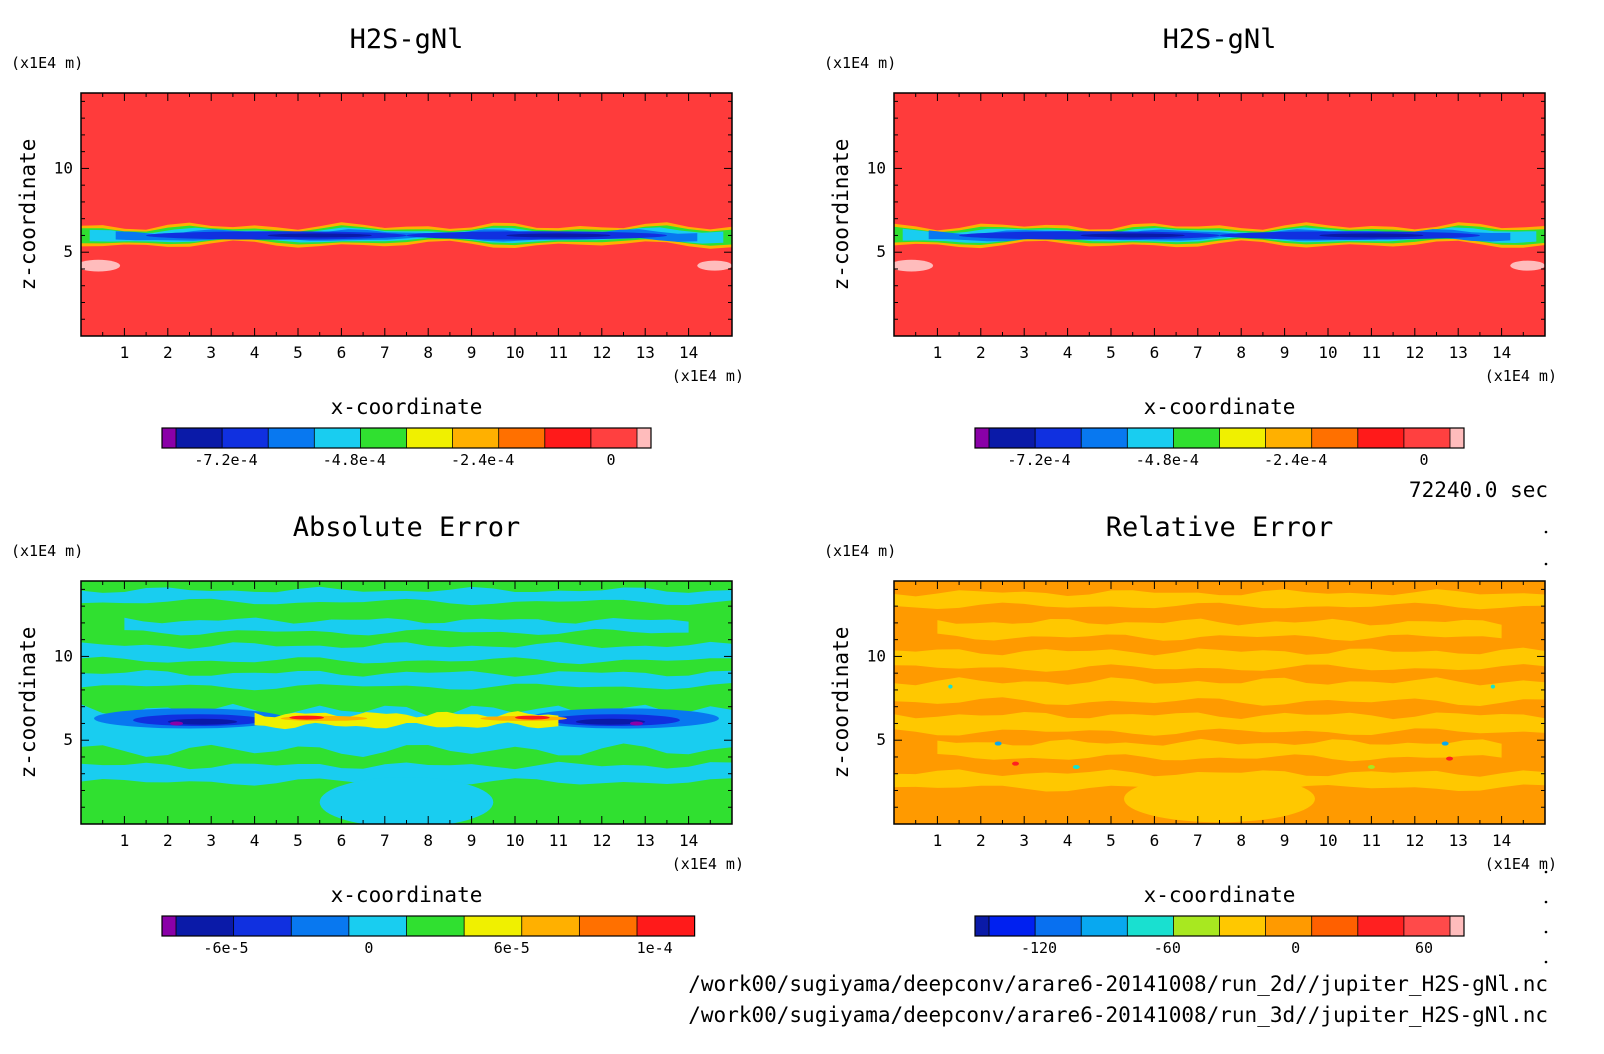 The width and height of the screenshot is (1604, 1054). Describe the element at coordinates (981, 352) in the screenshot. I see `x-tick-label: 2` at that location.